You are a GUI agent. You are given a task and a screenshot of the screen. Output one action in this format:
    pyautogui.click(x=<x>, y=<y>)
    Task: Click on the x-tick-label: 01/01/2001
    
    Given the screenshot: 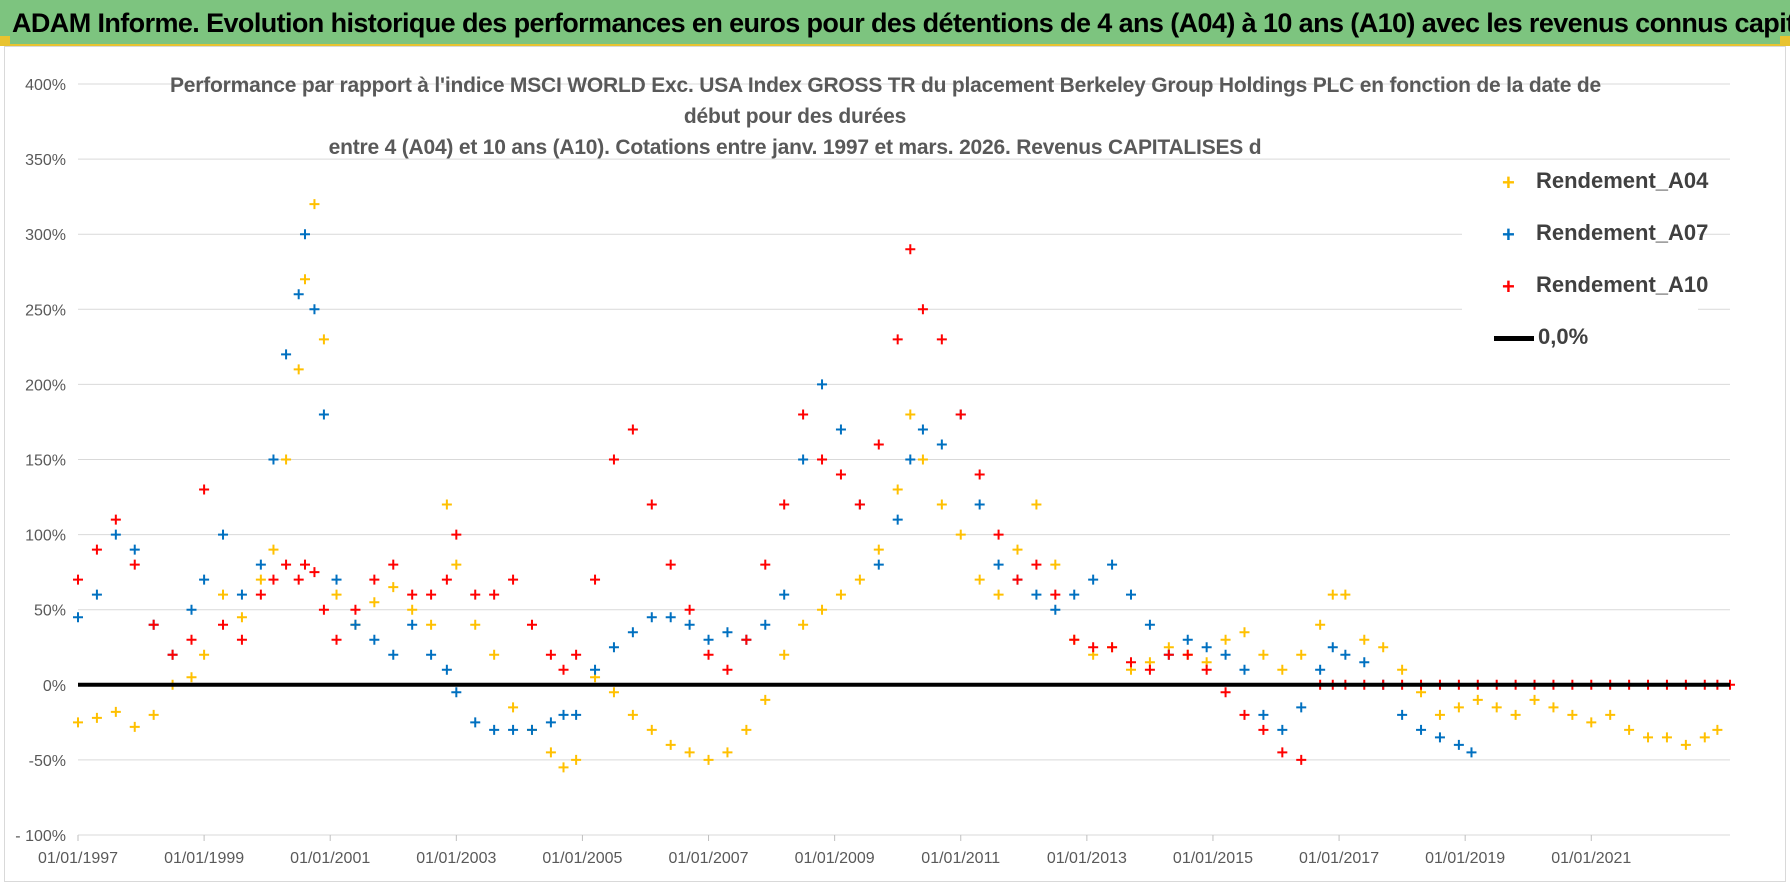 What is the action you would take?
    pyautogui.click(x=330, y=858)
    